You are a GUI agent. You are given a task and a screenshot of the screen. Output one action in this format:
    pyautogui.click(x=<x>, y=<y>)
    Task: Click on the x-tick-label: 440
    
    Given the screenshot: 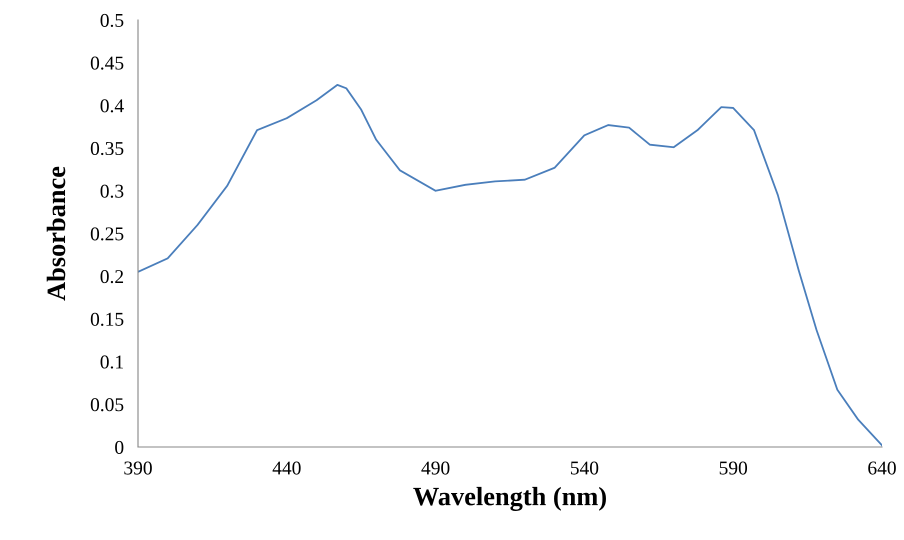 What is the action you would take?
    pyautogui.click(x=286, y=468)
    